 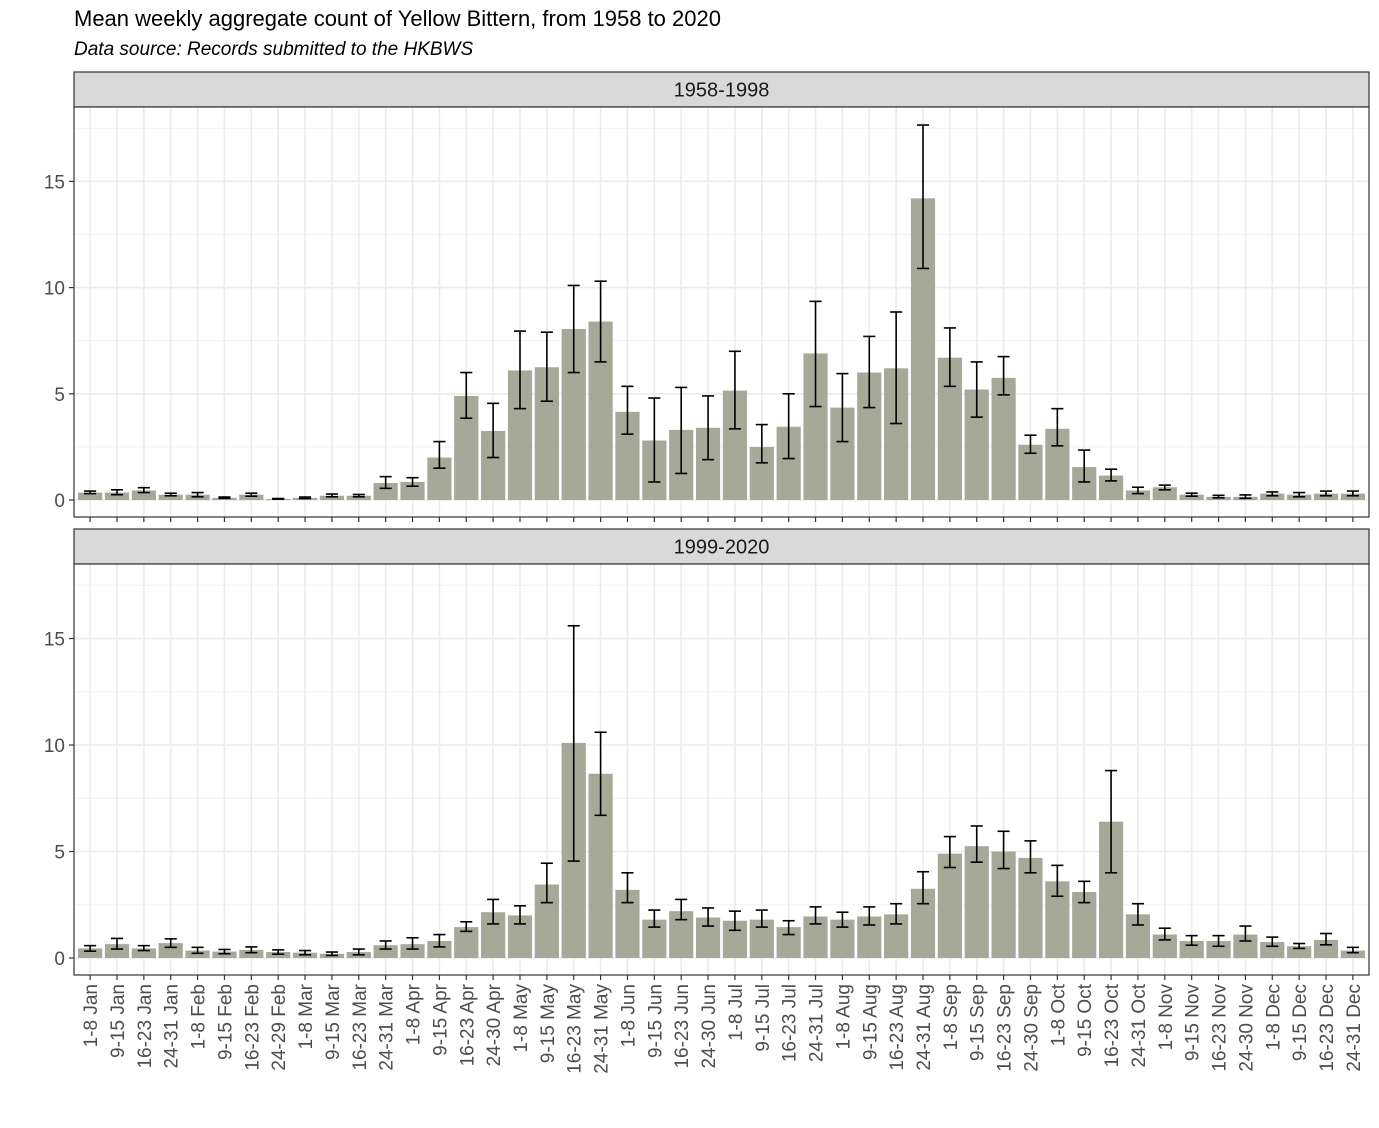 What do you see at coordinates (1005, 1028) in the screenshot?
I see `x-tick-label: 16-23 Sep` at bounding box center [1005, 1028].